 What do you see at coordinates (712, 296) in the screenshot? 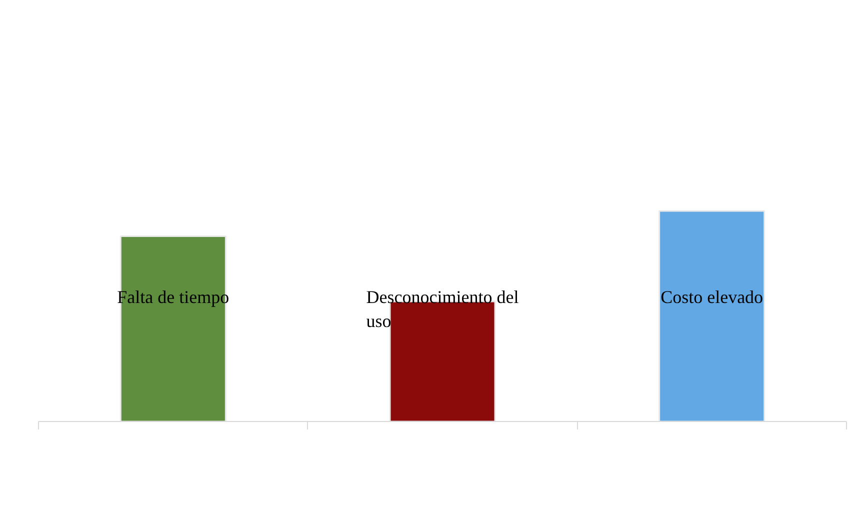
I see `x-tick-label: Costo elevado` at bounding box center [712, 296].